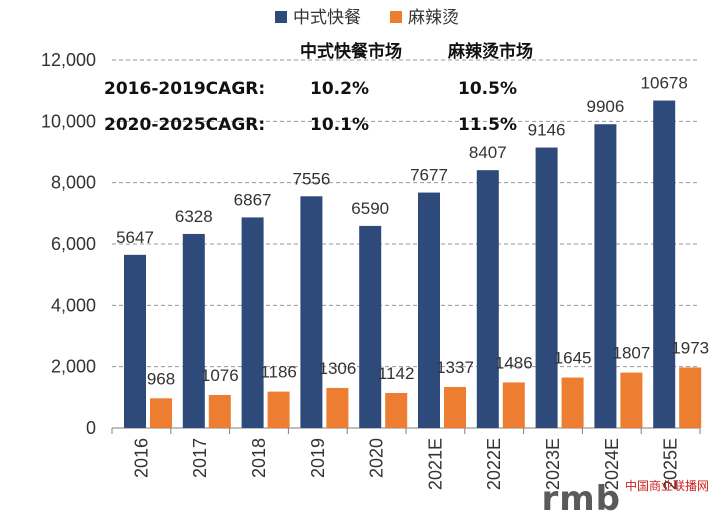 The width and height of the screenshot is (717, 520). I want to click on data-label-malatang: 1306, so click(337, 368).